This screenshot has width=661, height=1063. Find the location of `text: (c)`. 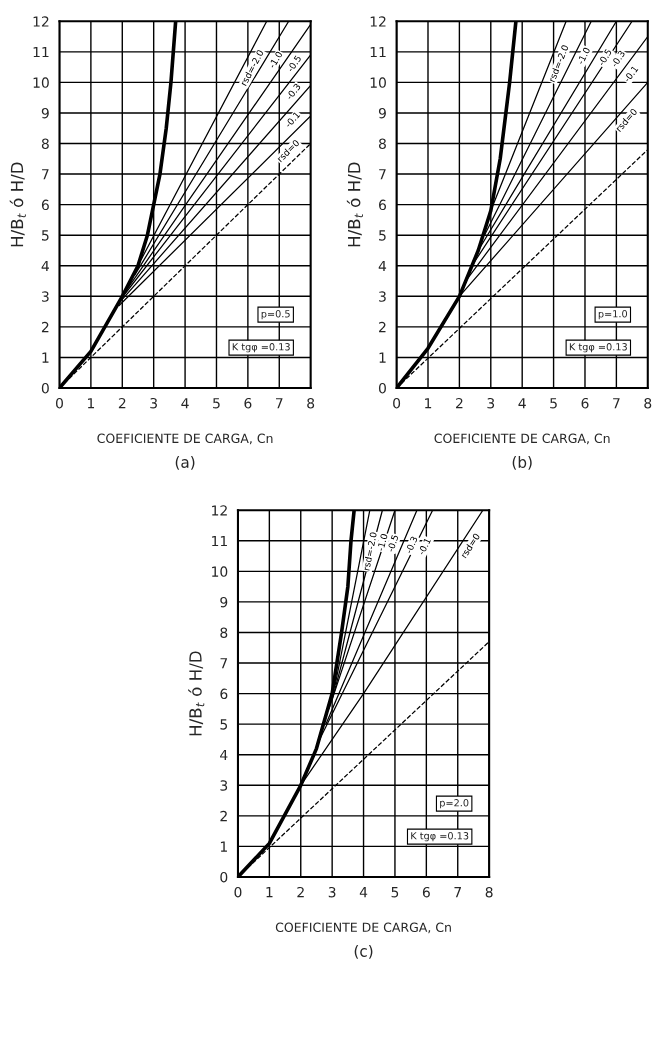

text: (c) is located at coordinates (363, 952).